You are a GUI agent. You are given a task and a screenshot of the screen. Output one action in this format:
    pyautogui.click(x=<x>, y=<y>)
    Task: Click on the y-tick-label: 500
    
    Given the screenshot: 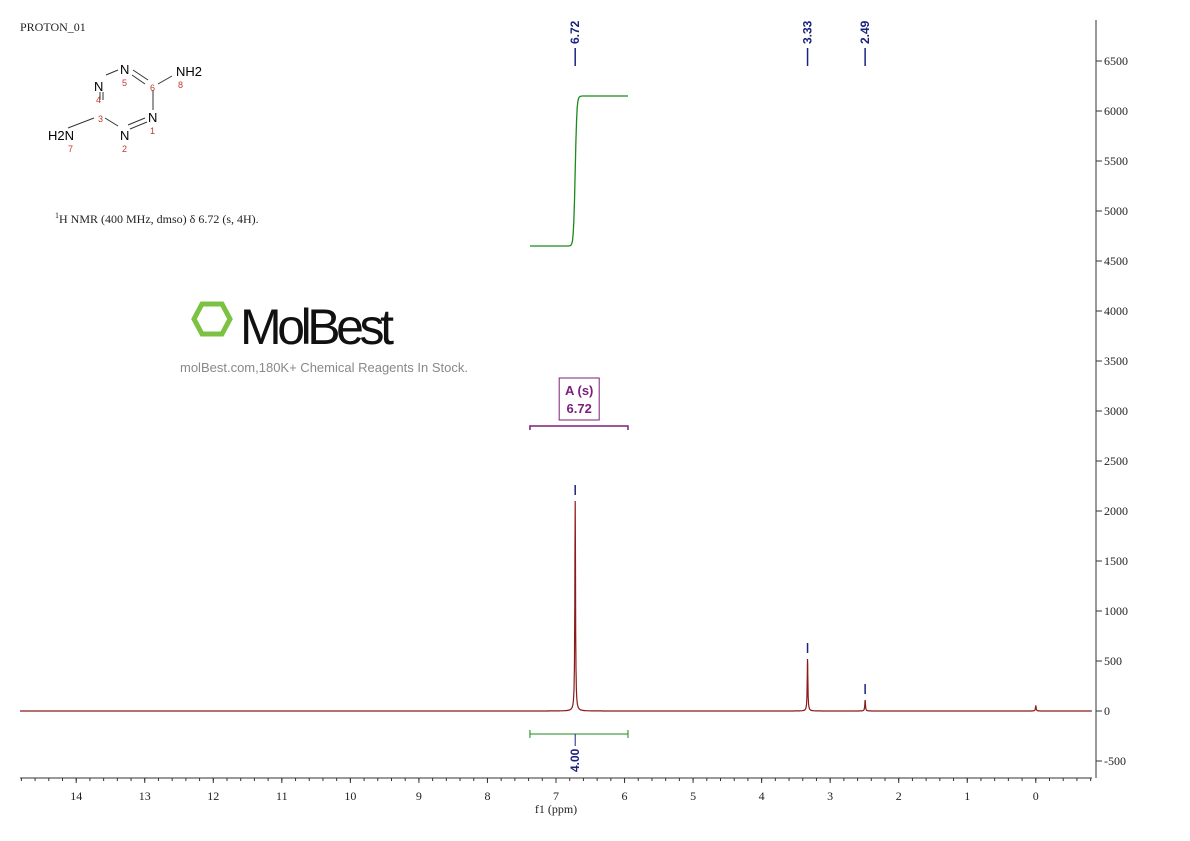 What is the action you would take?
    pyautogui.click(x=1113, y=661)
    